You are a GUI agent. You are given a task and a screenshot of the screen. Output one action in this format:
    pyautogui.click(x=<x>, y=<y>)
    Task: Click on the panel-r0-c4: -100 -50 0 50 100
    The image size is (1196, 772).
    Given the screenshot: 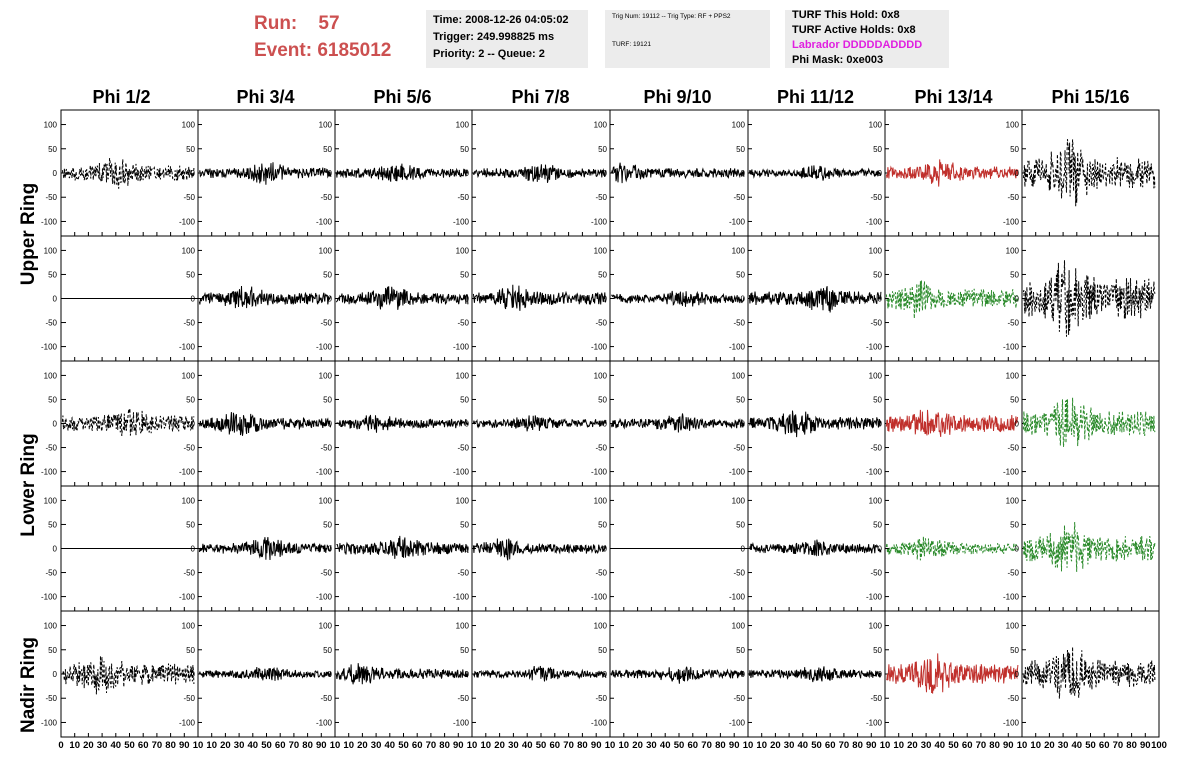 What is the action you would take?
    pyautogui.click(x=670, y=173)
    